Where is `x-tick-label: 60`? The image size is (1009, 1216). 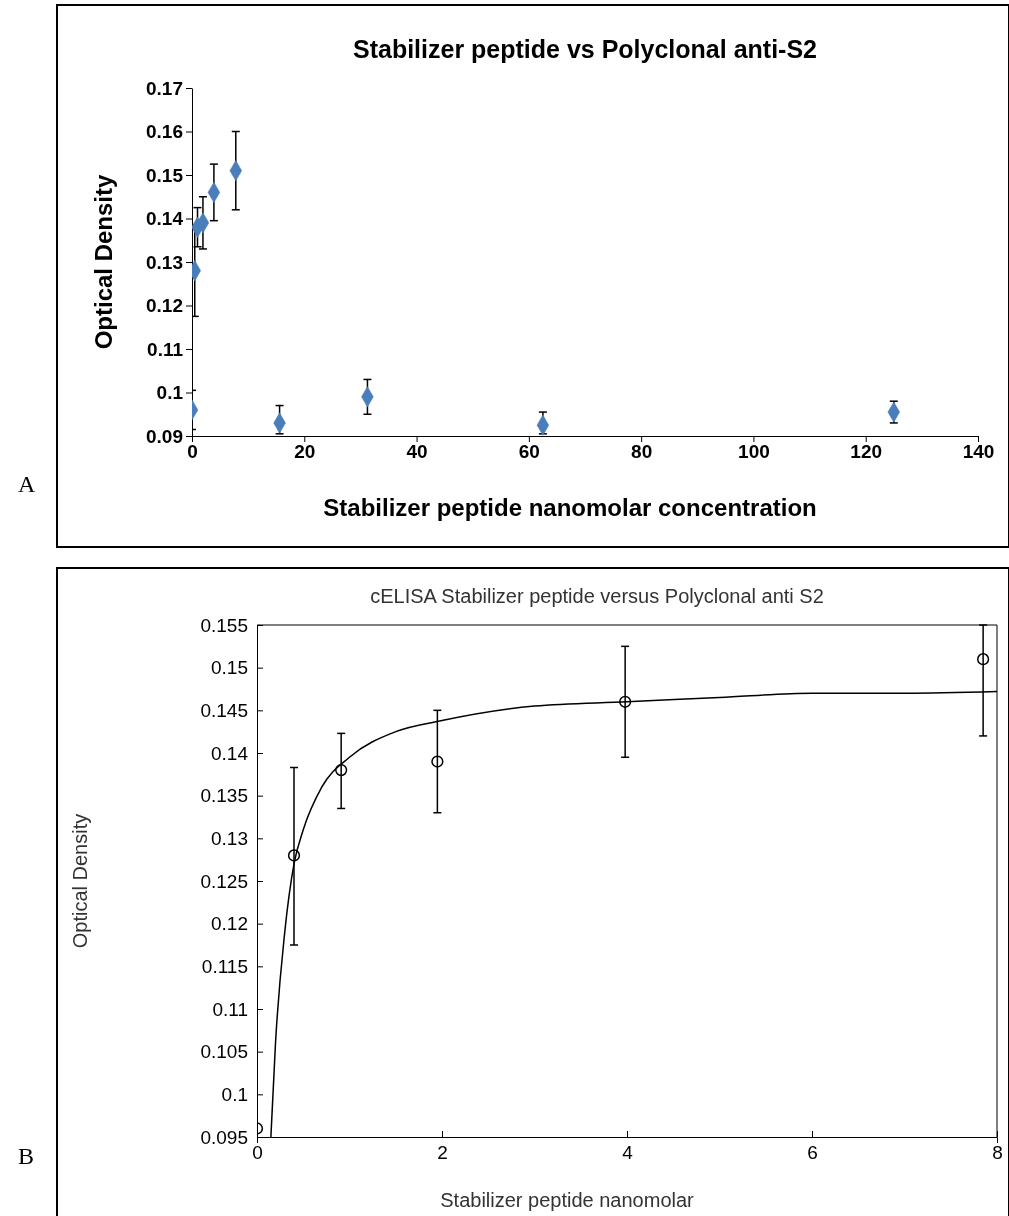
x-tick-label: 60 is located at coordinates (529, 452).